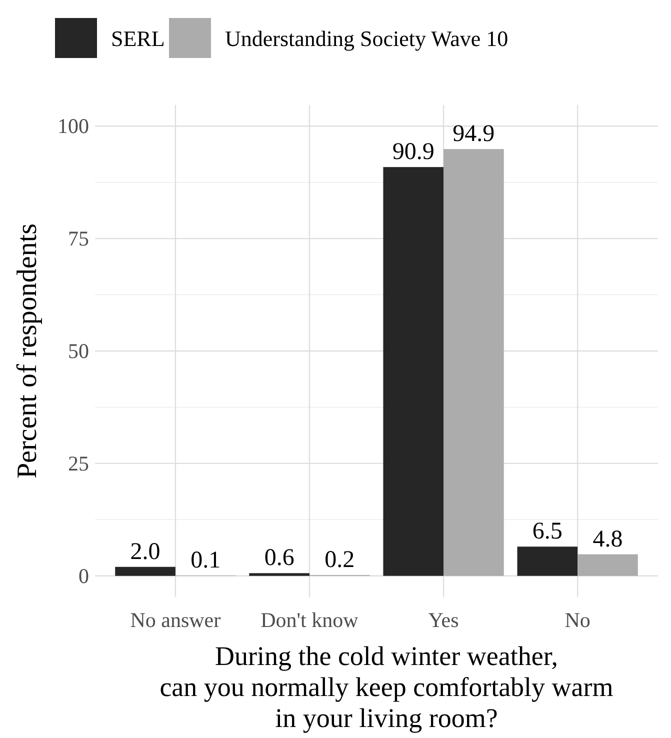  Describe the element at coordinates (473, 134) in the screenshot. I see `data-label: 94.9` at that location.